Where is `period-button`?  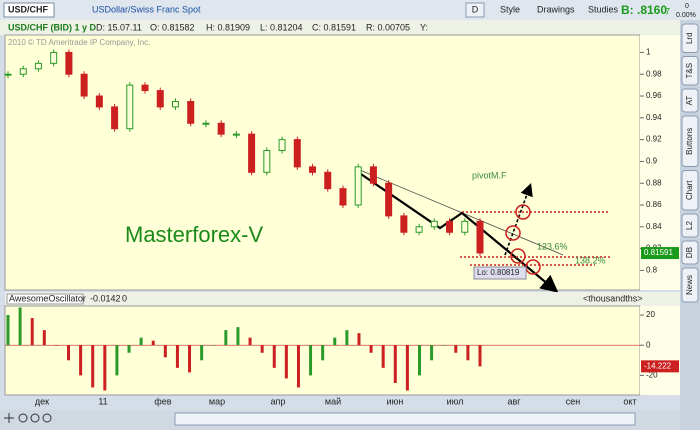
period-button is located at coordinates (475, 10).